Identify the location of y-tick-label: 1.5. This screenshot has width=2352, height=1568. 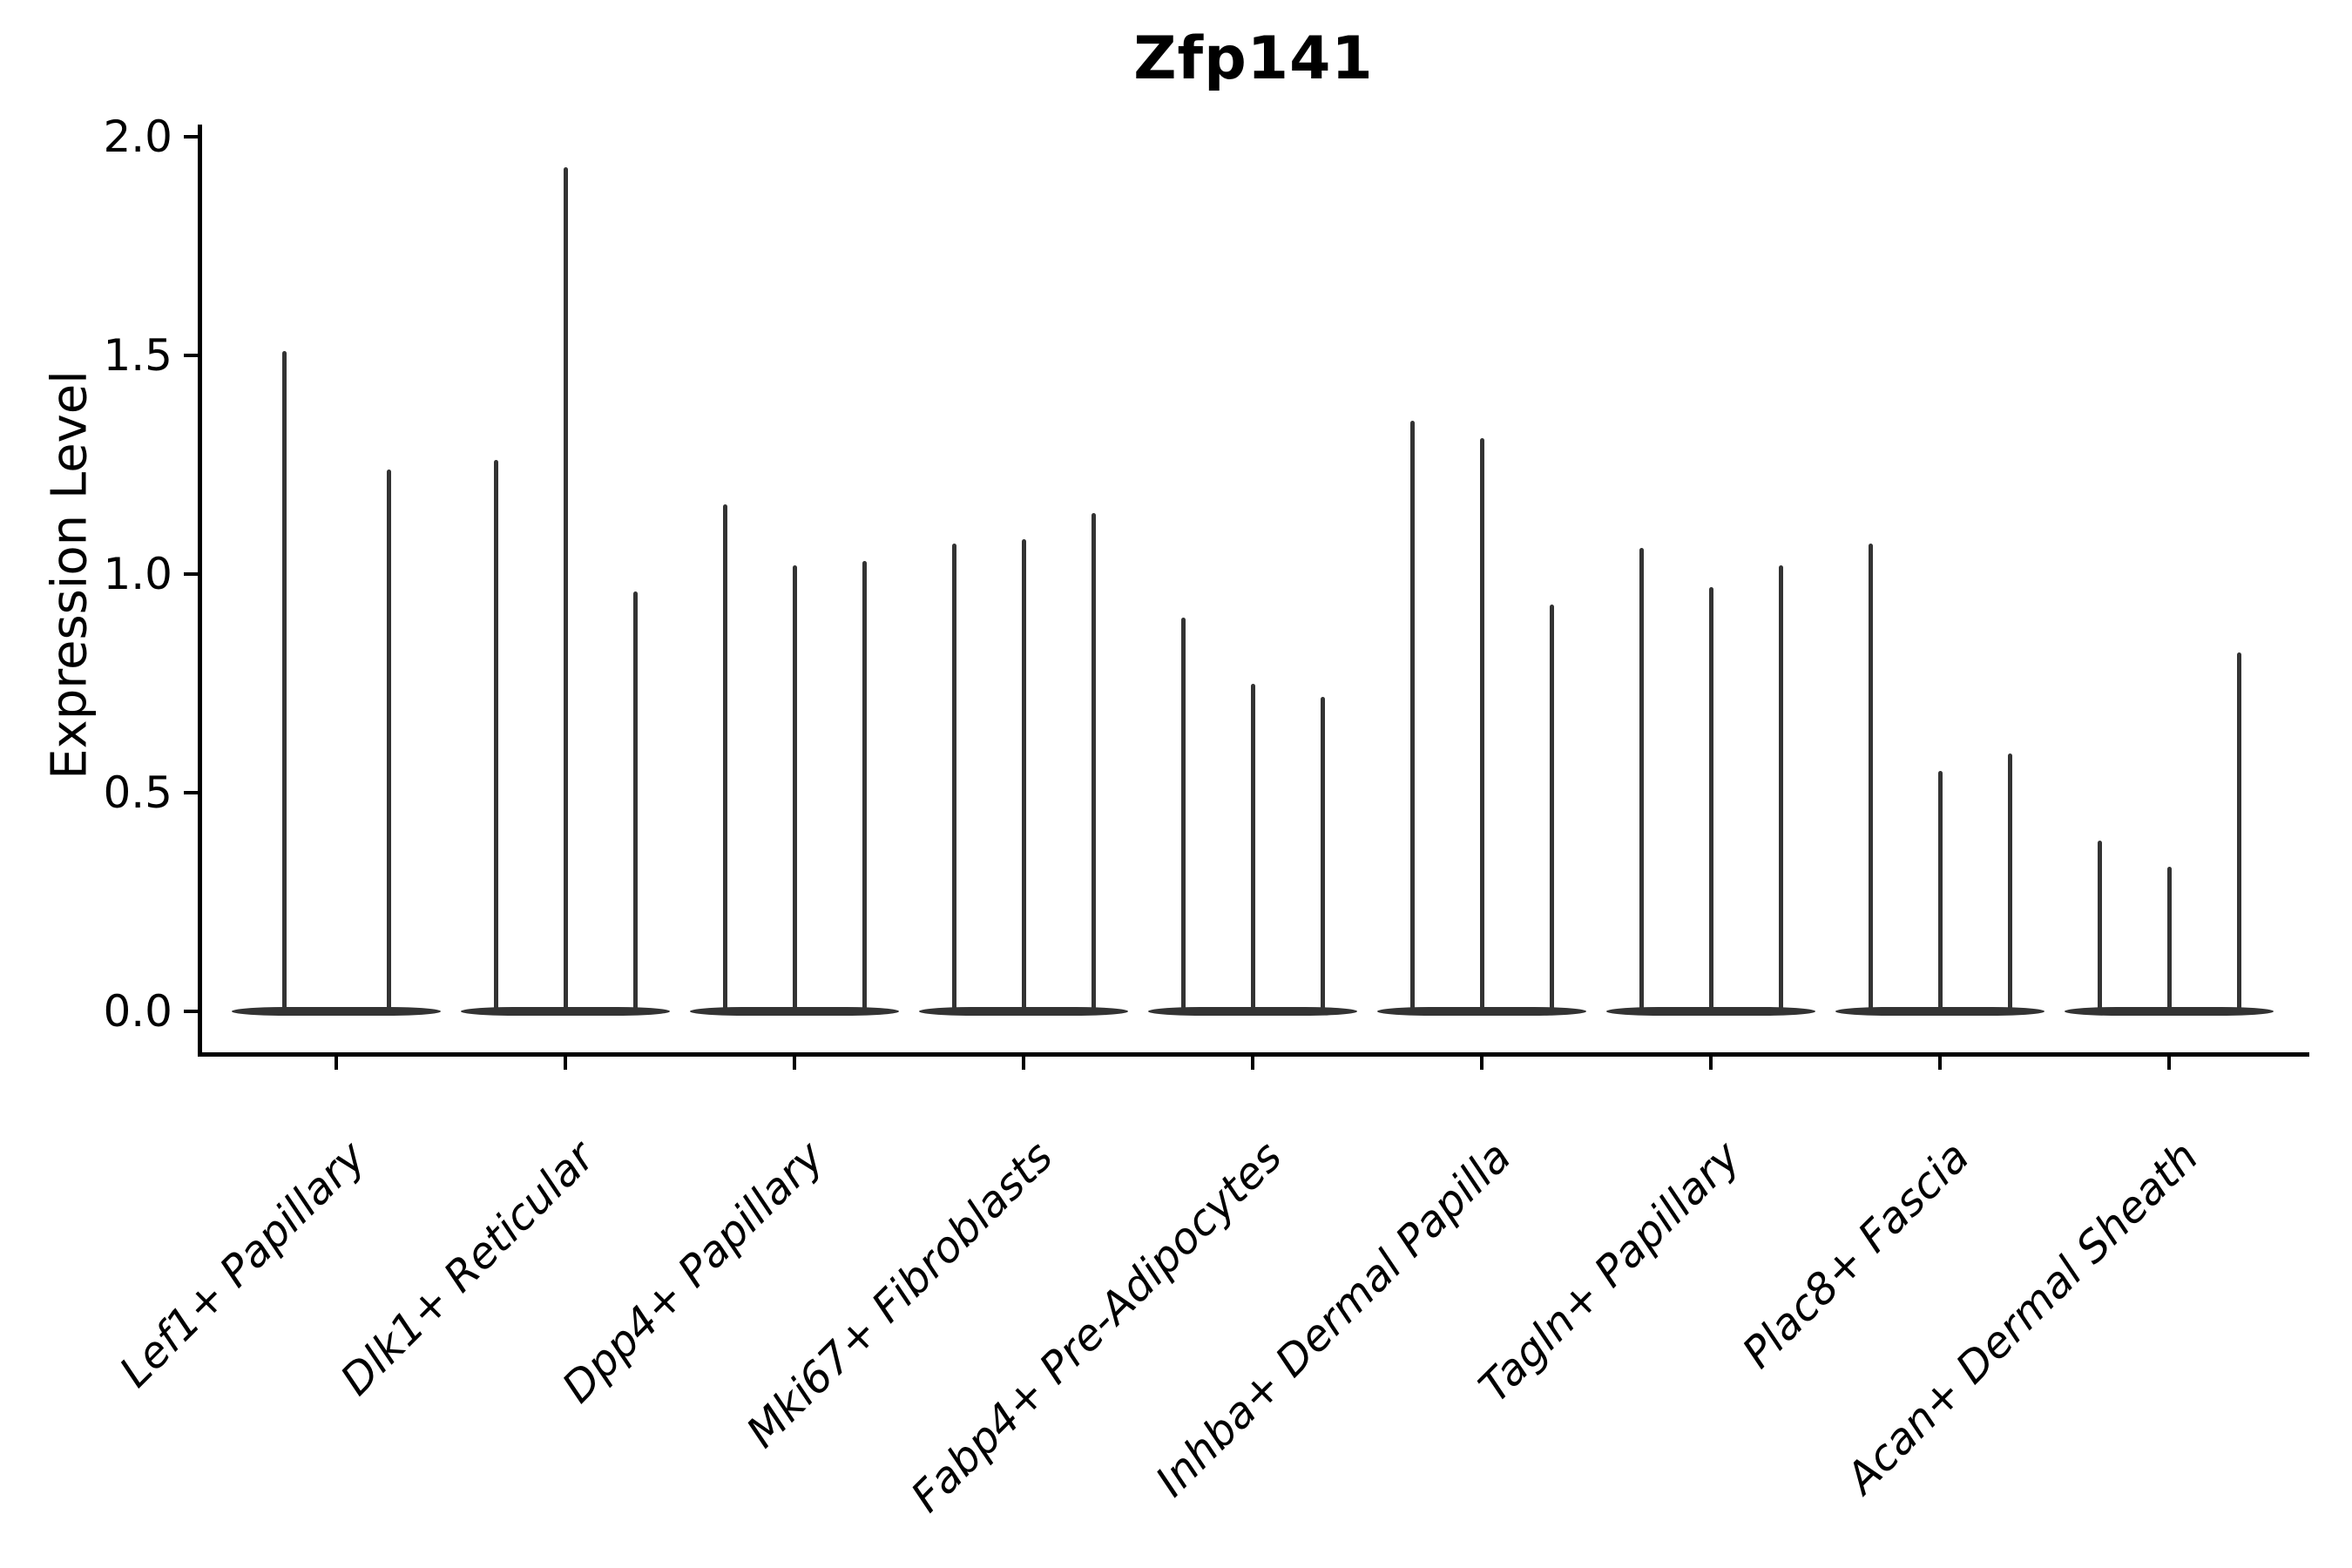
(137, 356).